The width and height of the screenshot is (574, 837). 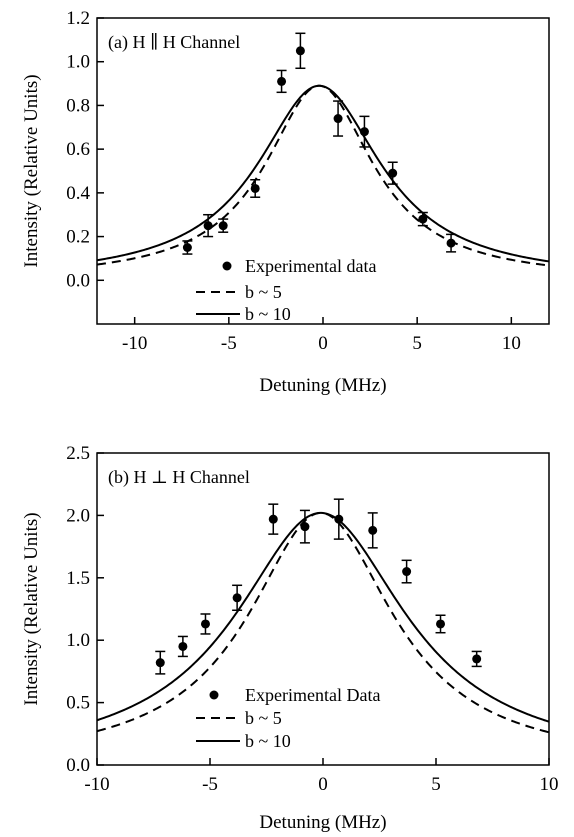 I want to click on y-tick-label: 0.8, so click(x=78, y=105).